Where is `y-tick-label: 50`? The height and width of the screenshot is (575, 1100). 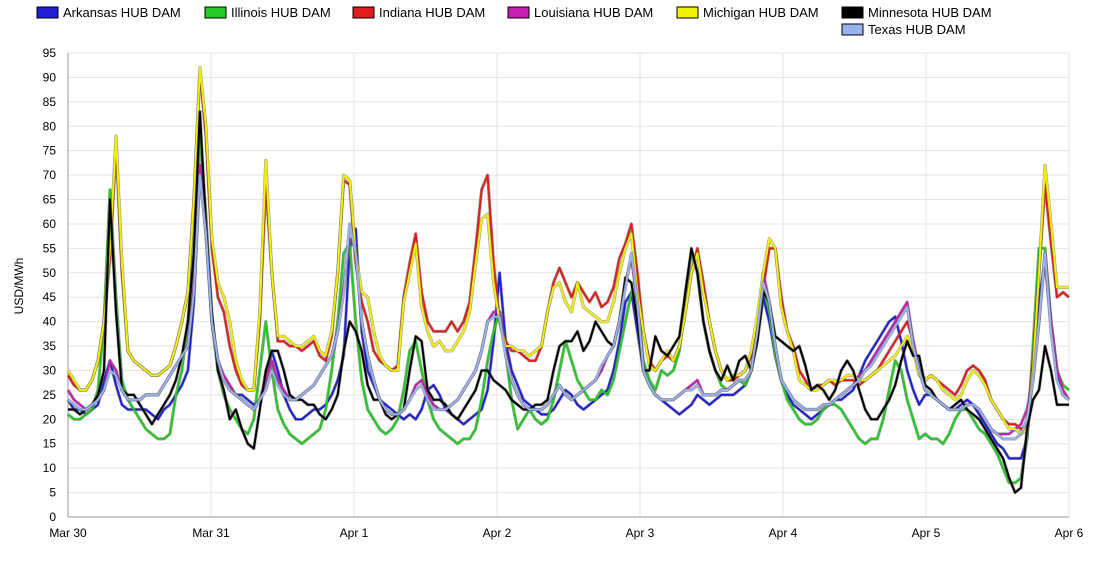 y-tick-label: 50 is located at coordinates (50, 273).